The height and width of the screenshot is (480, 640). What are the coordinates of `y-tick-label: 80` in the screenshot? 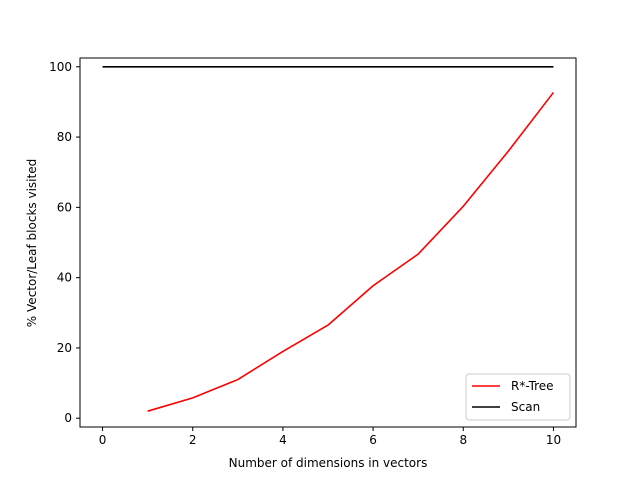 It's located at (64, 137).